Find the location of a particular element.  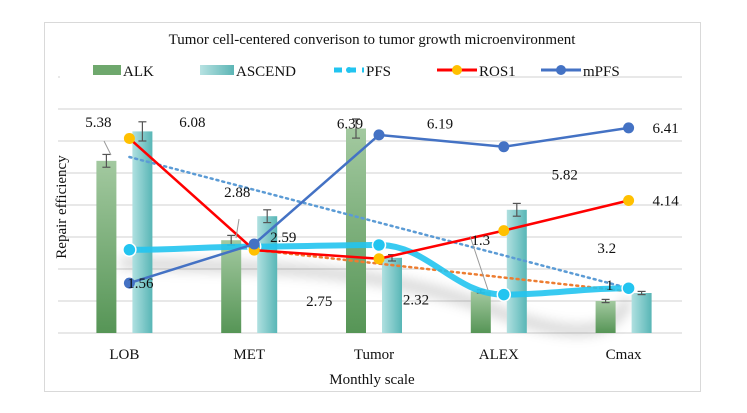

bar-alk-met is located at coordinates (231, 286).